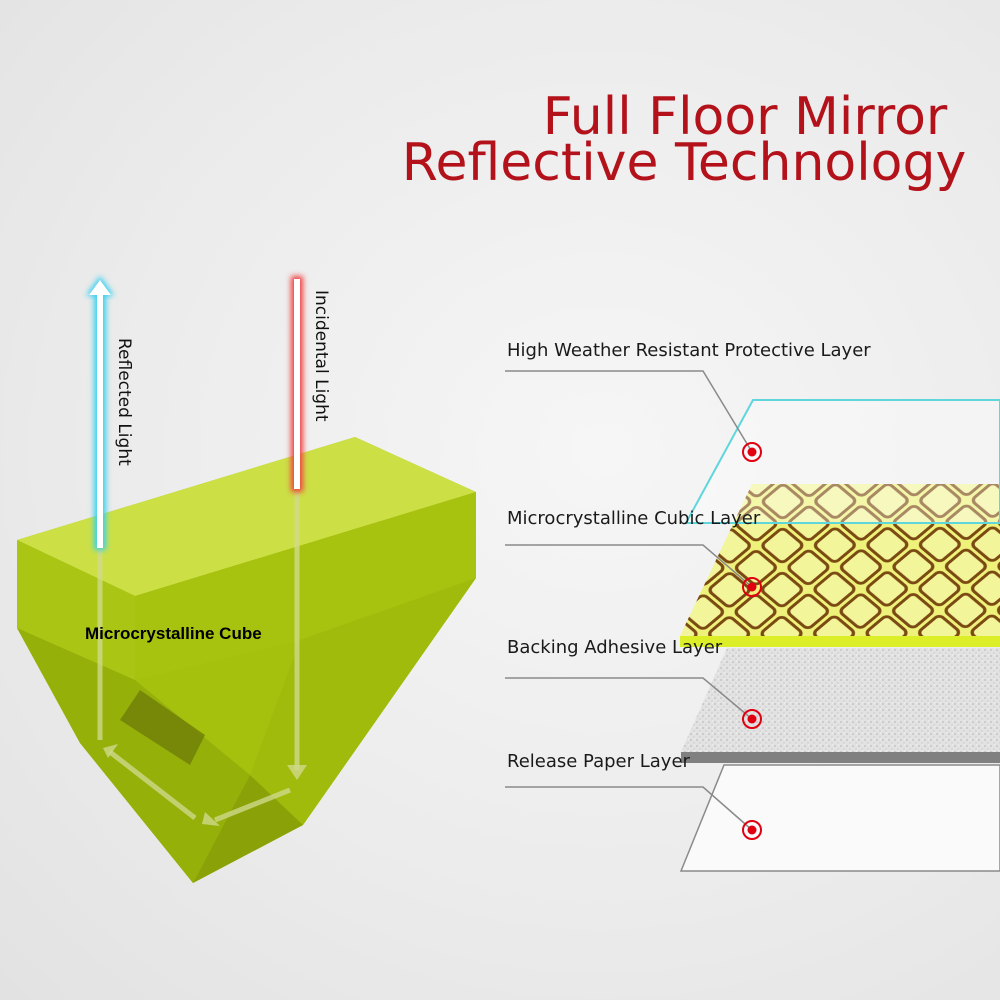 This screenshot has width=1000, height=1000. Describe the element at coordinates (633, 795) in the screenshot. I see `layer-callout-4: Release Paper Layer` at that location.